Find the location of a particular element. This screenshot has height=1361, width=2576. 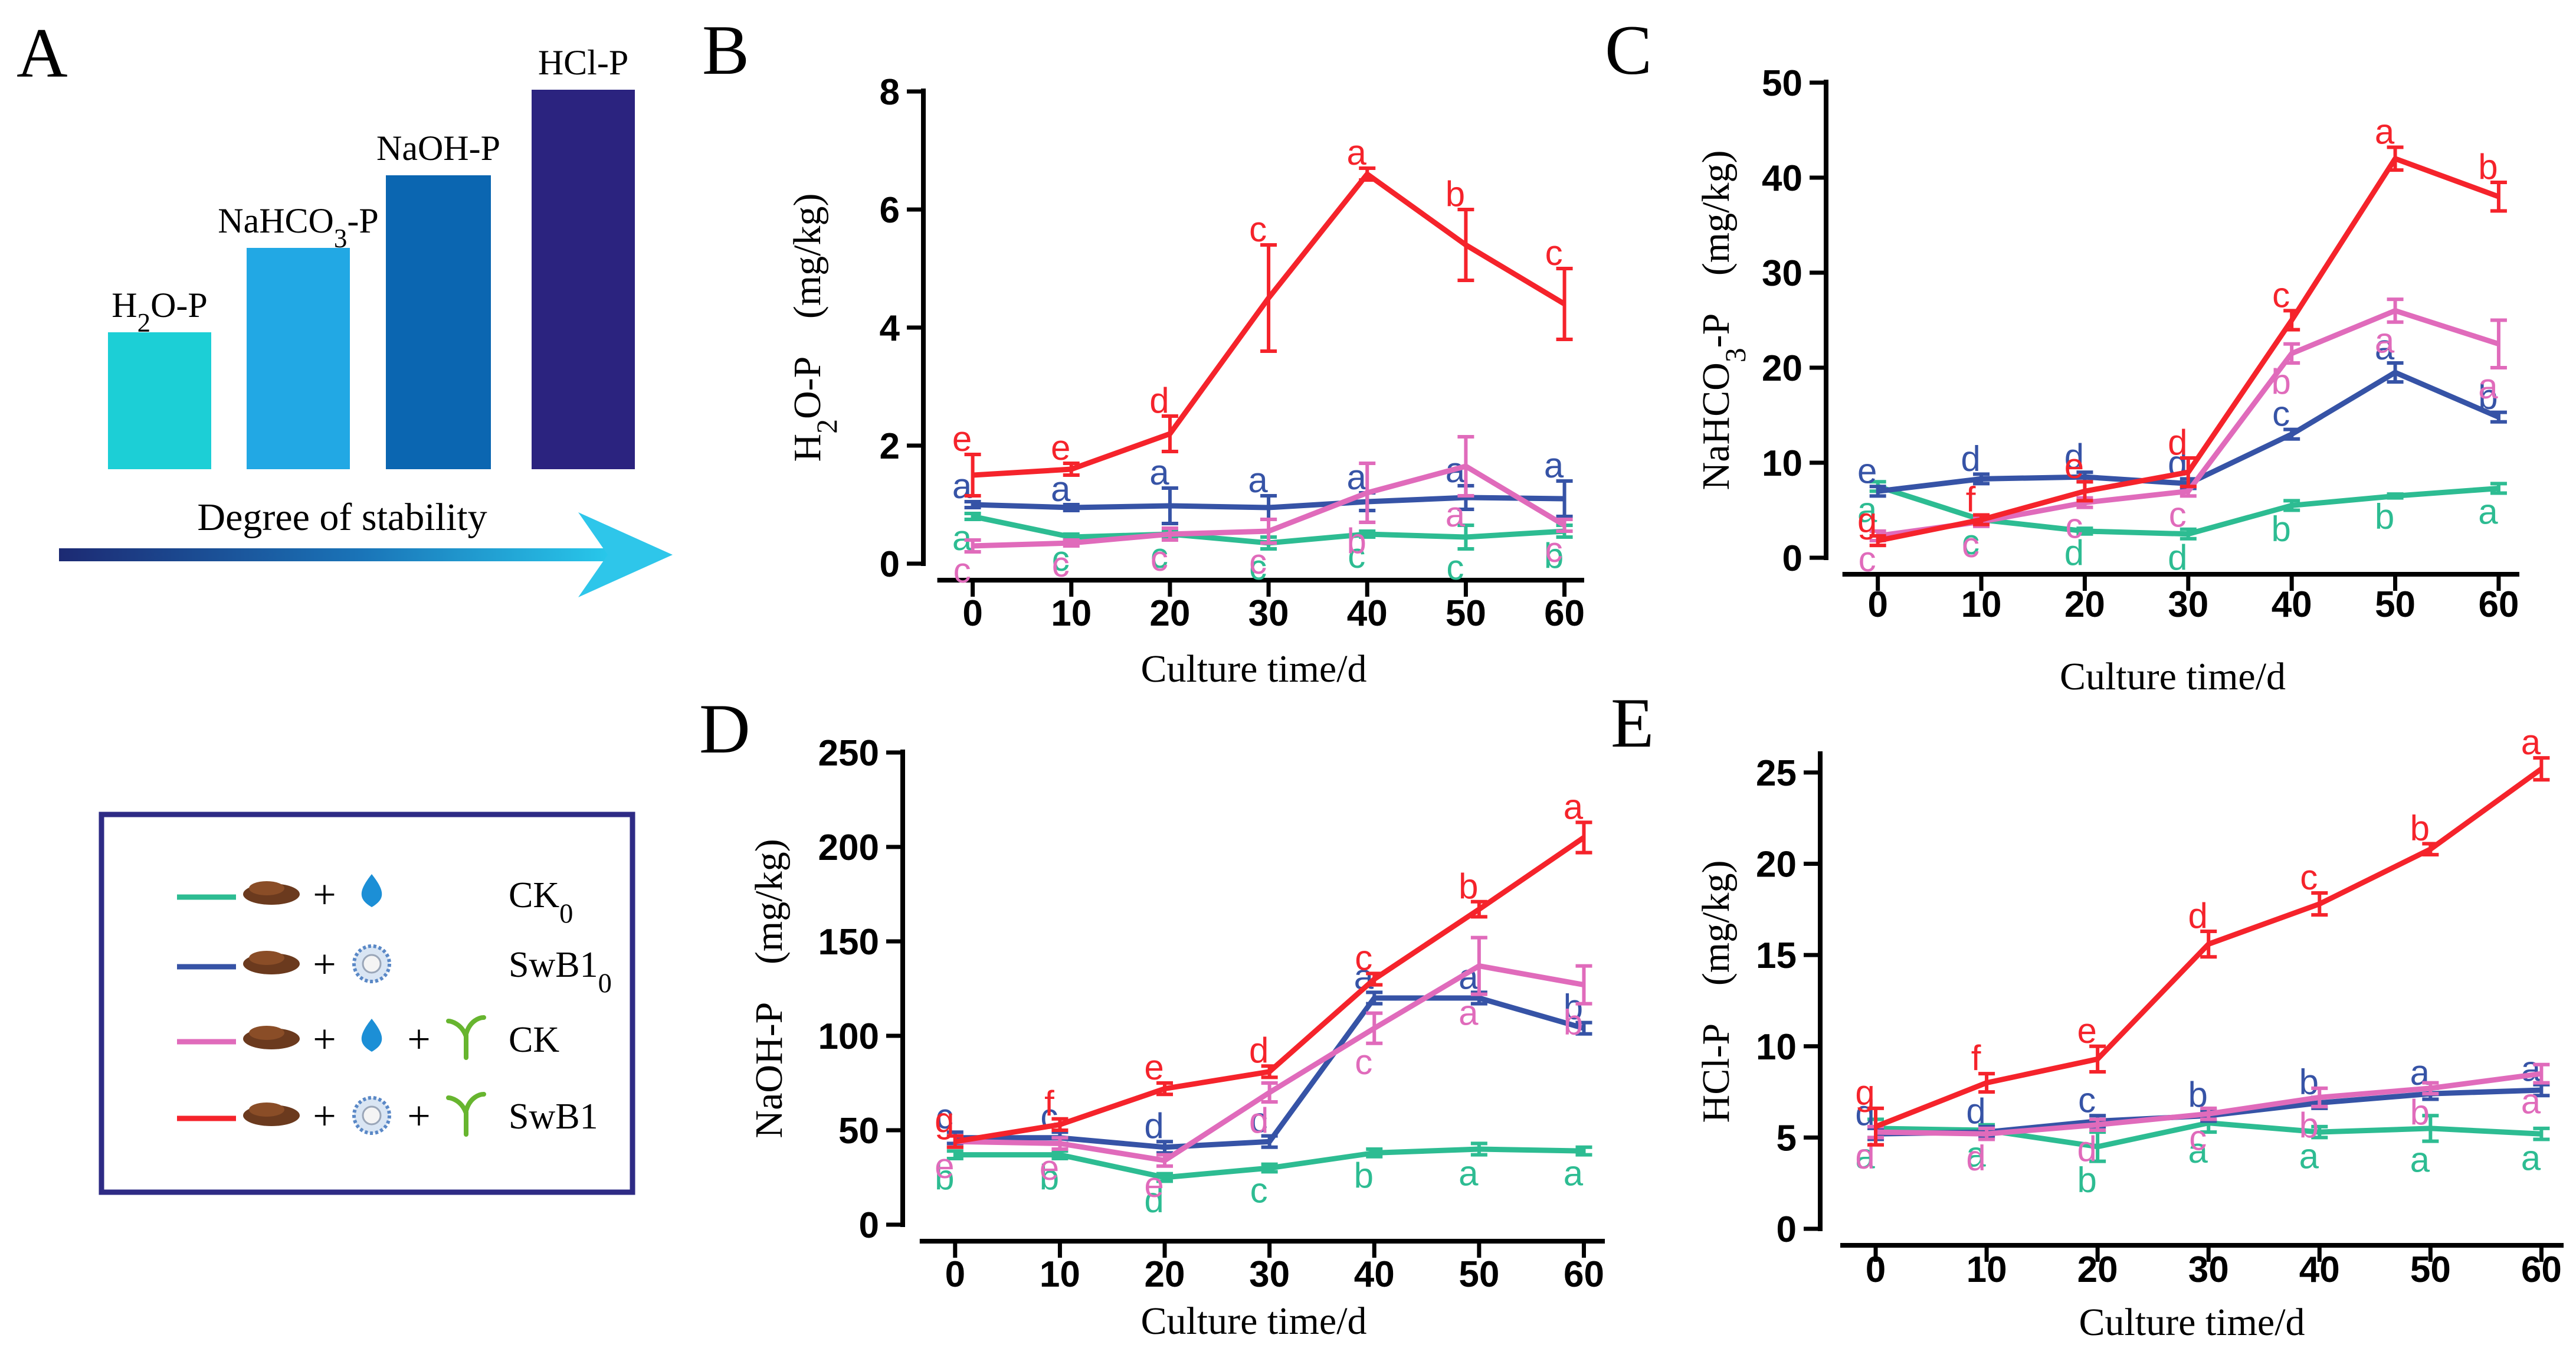

y-tick-label: 2 is located at coordinates (890, 446).